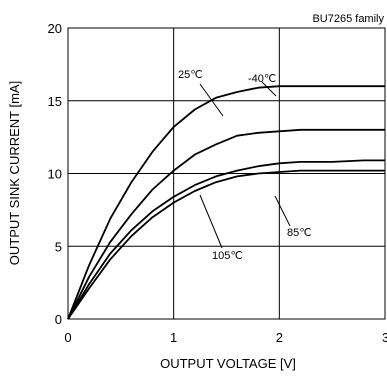  I want to click on curve-annotation-label: 85℃, so click(299, 233).